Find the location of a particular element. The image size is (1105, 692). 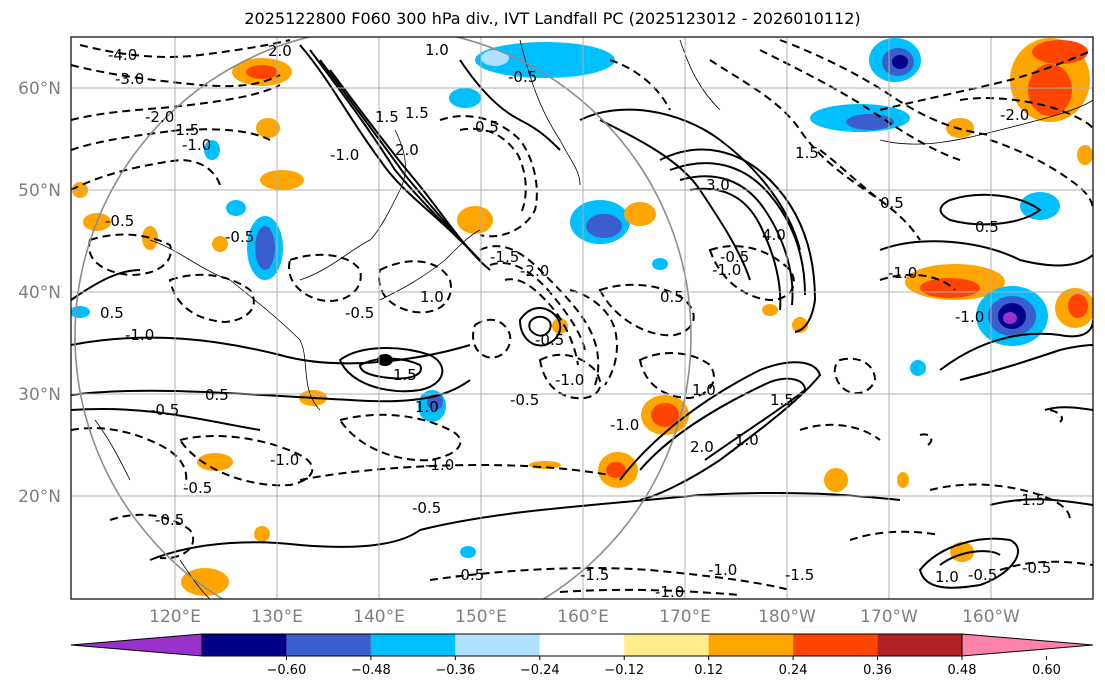

lon-label: 140°E is located at coordinates (379, 617).